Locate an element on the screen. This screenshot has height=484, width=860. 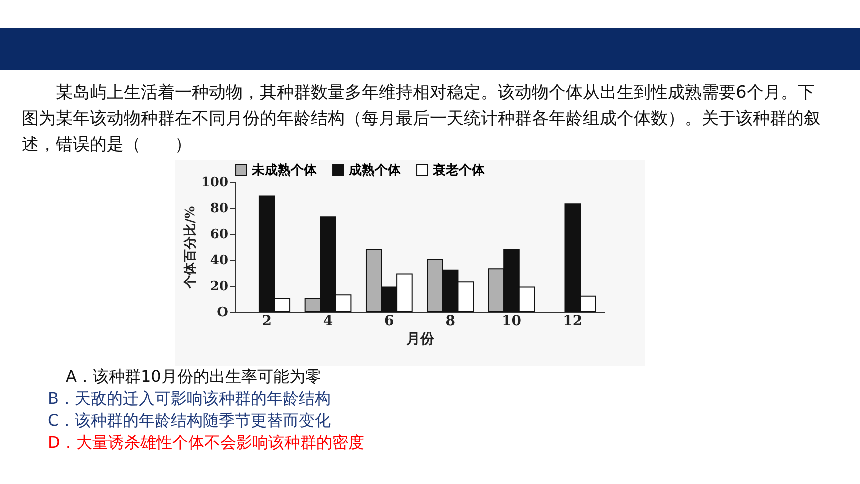
x-tick-label: 8 is located at coordinates (451, 322).